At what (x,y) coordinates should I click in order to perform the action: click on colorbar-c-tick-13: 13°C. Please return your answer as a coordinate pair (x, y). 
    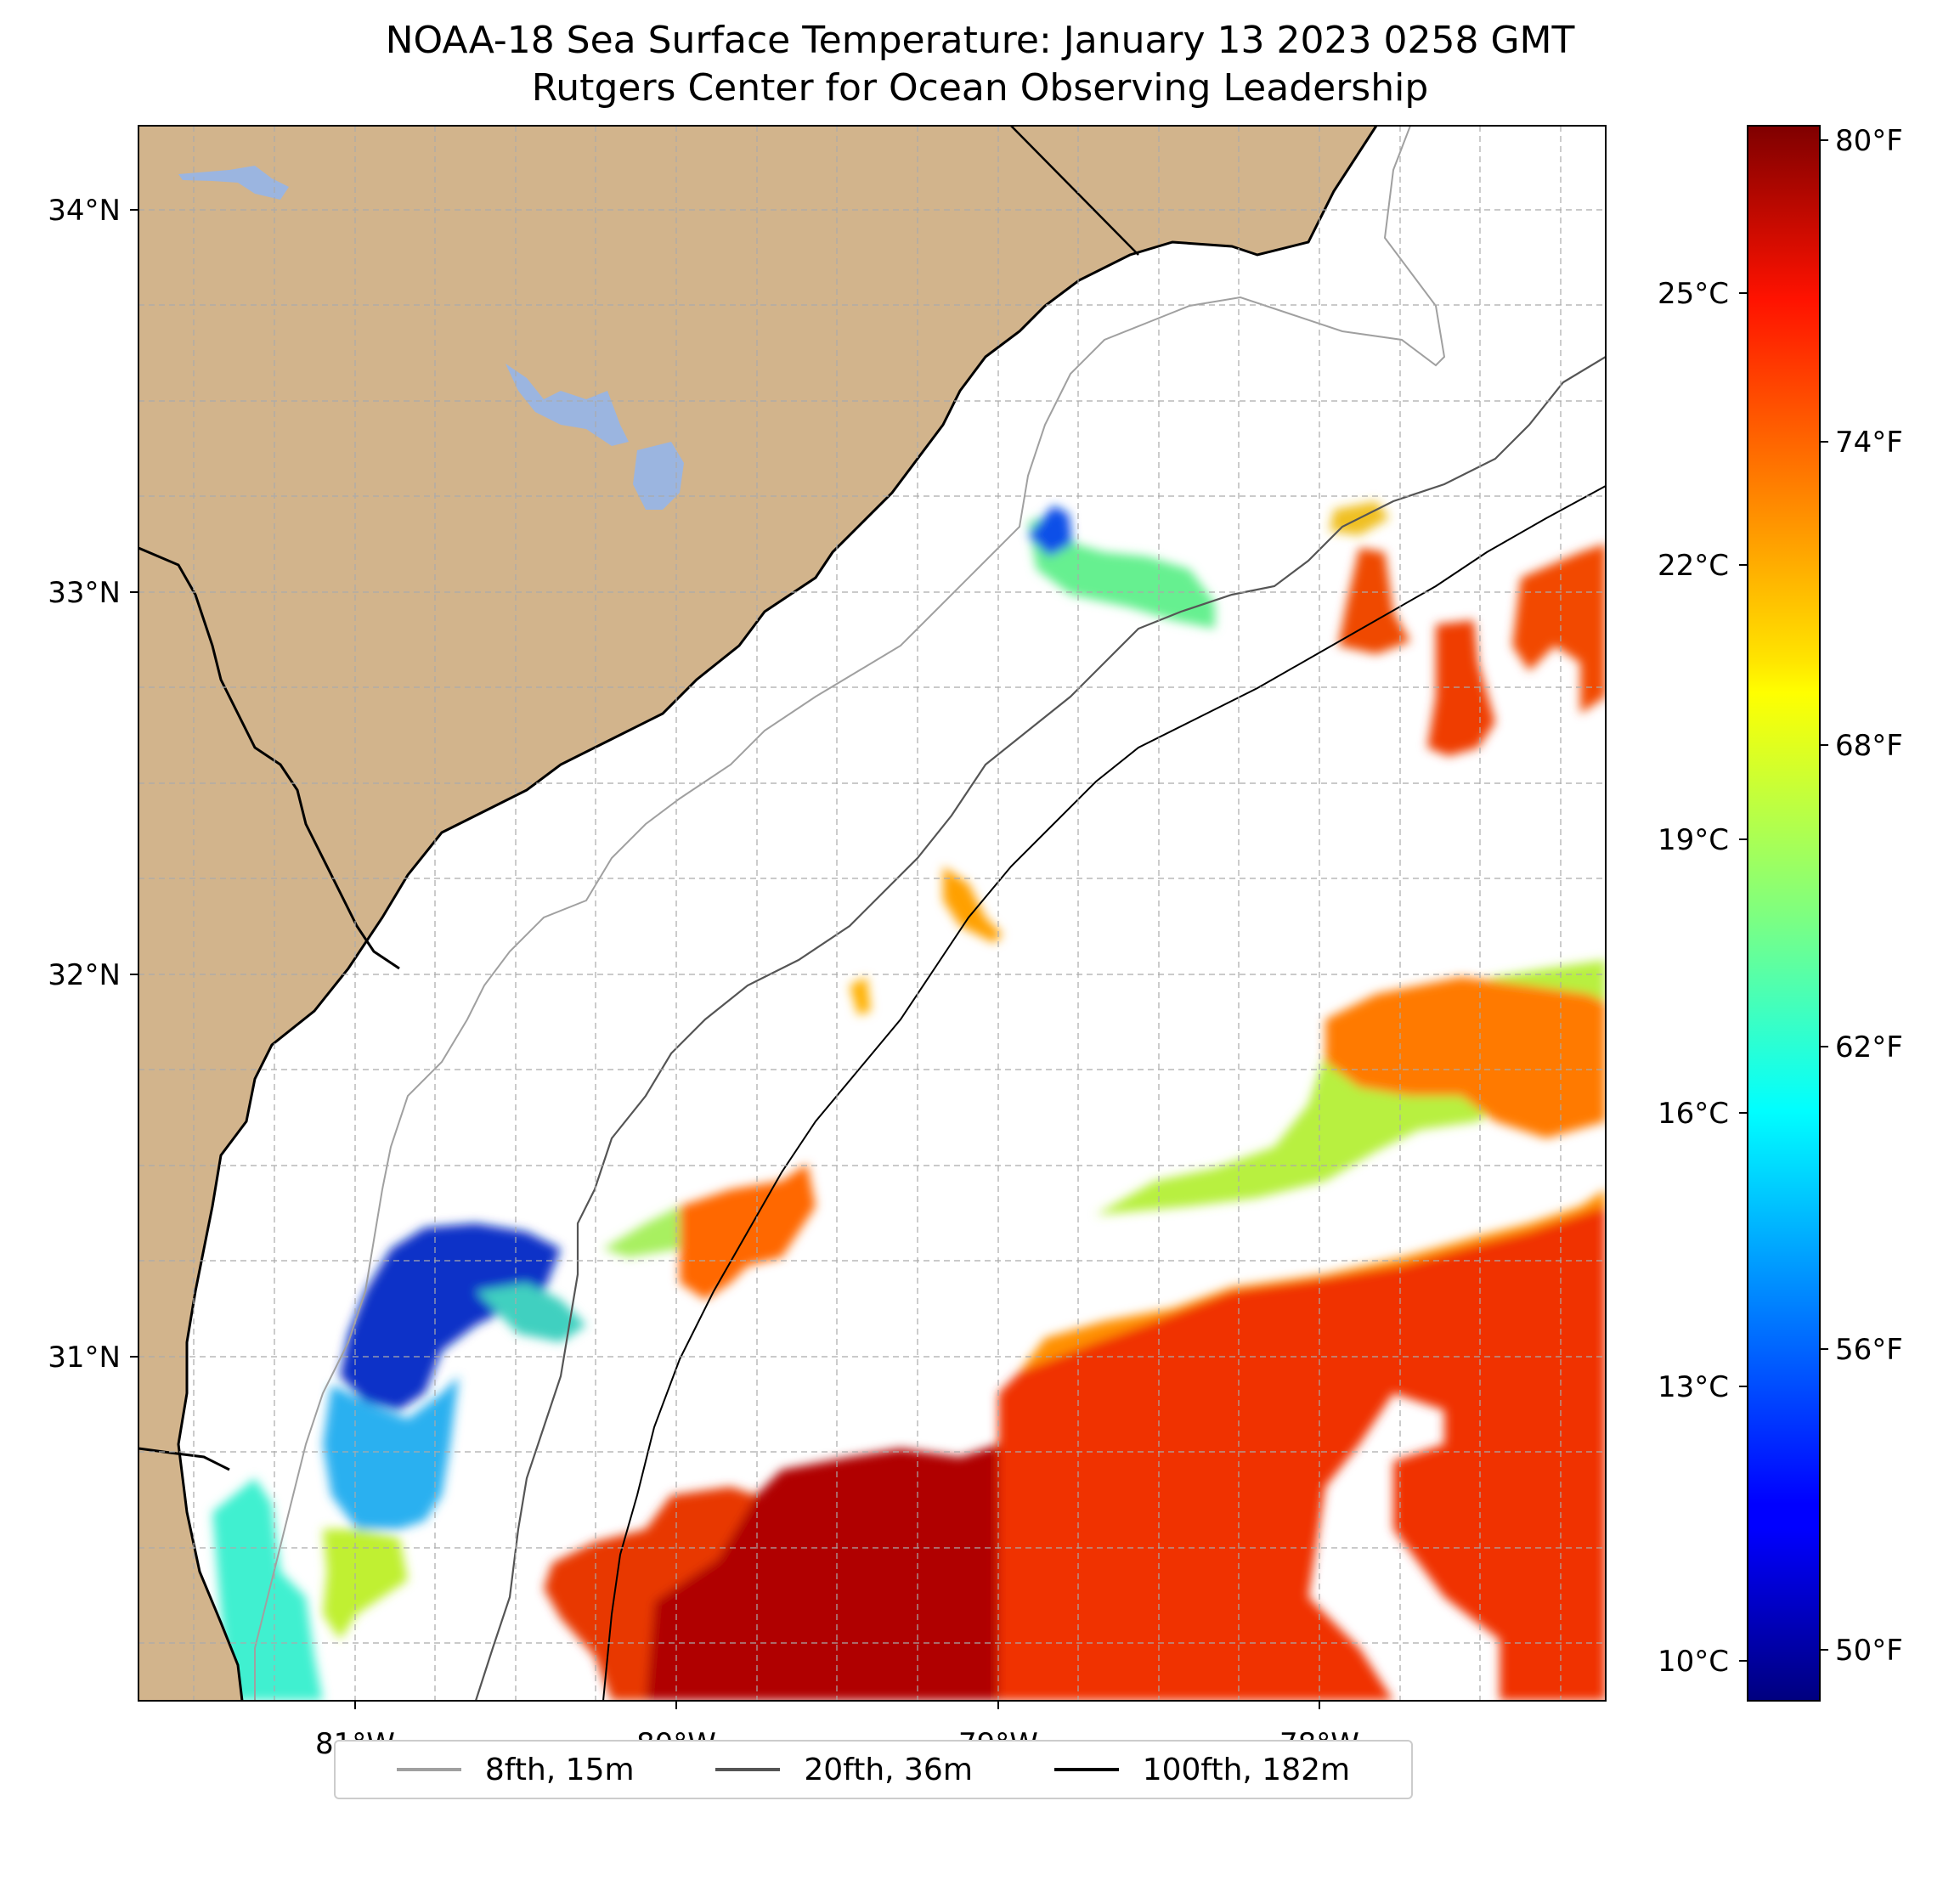
    Looking at the image, I should click on (1694, 1387).